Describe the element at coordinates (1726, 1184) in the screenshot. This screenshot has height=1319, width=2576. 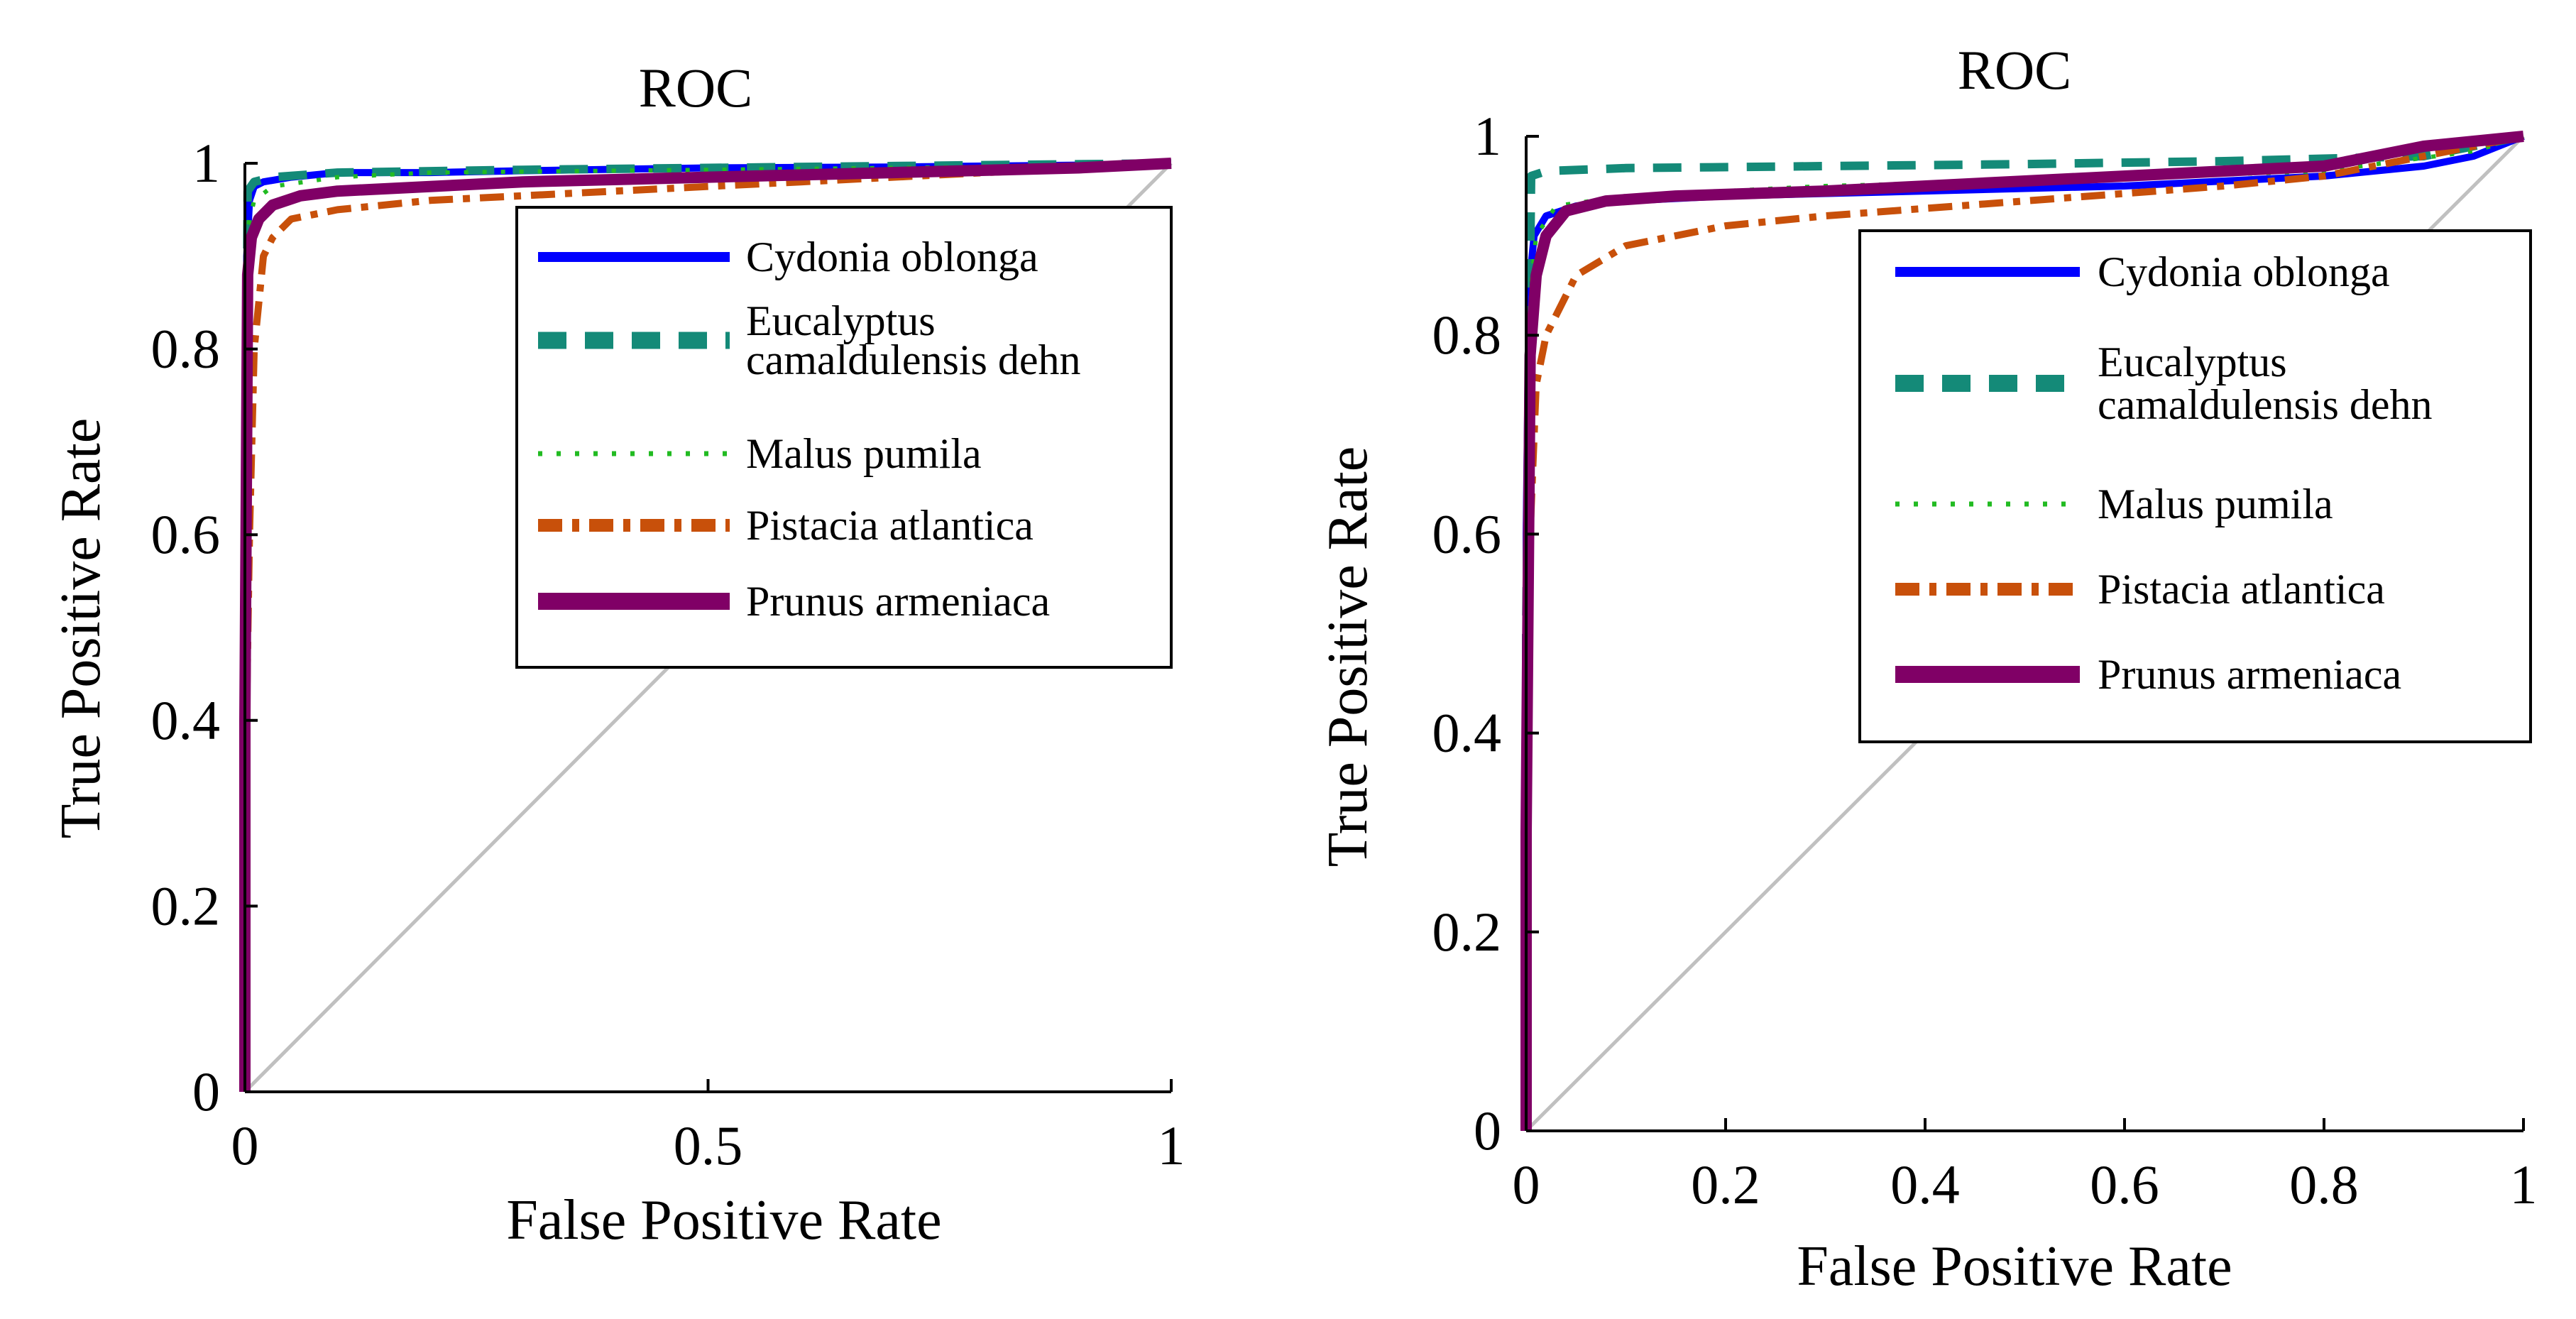
I see `x-tick-label: 0.2` at that location.